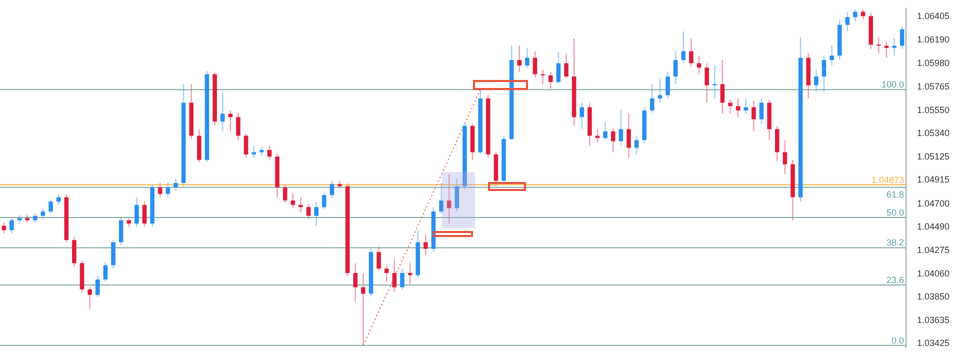 The image size is (960, 360). Describe the element at coordinates (933, 39) in the screenshot. I see `y-tick-label: 1.06190` at that location.